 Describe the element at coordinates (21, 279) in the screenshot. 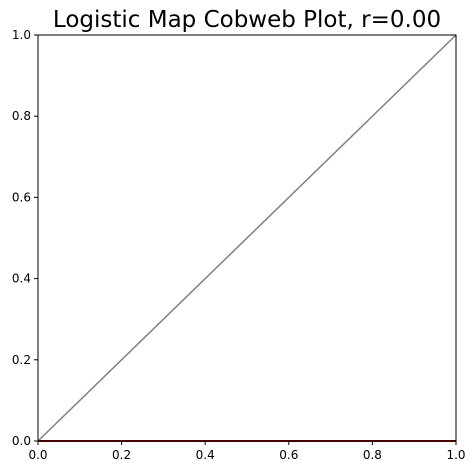

I see `y-tick-label-2: 0.4` at that location.